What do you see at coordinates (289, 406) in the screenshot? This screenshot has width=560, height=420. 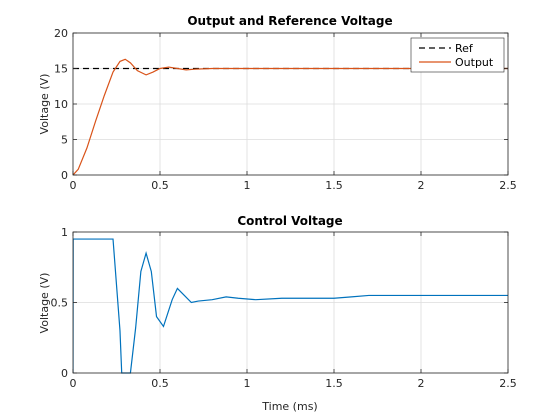 I see `x-axis-label: Time (ms)` at bounding box center [289, 406].